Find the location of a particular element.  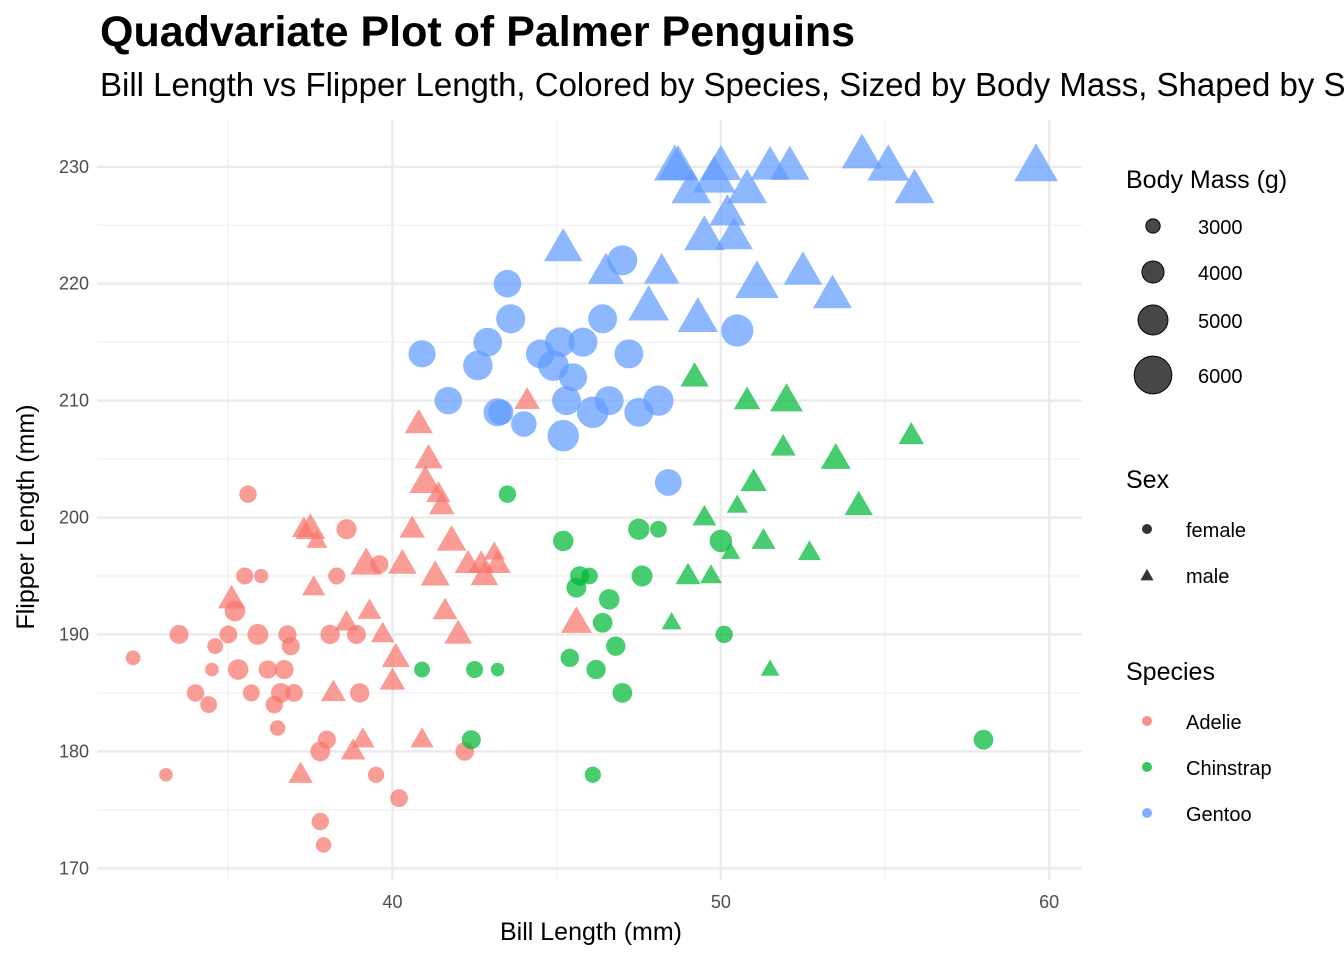

legend-size-label: 4000 is located at coordinates (1220, 274).